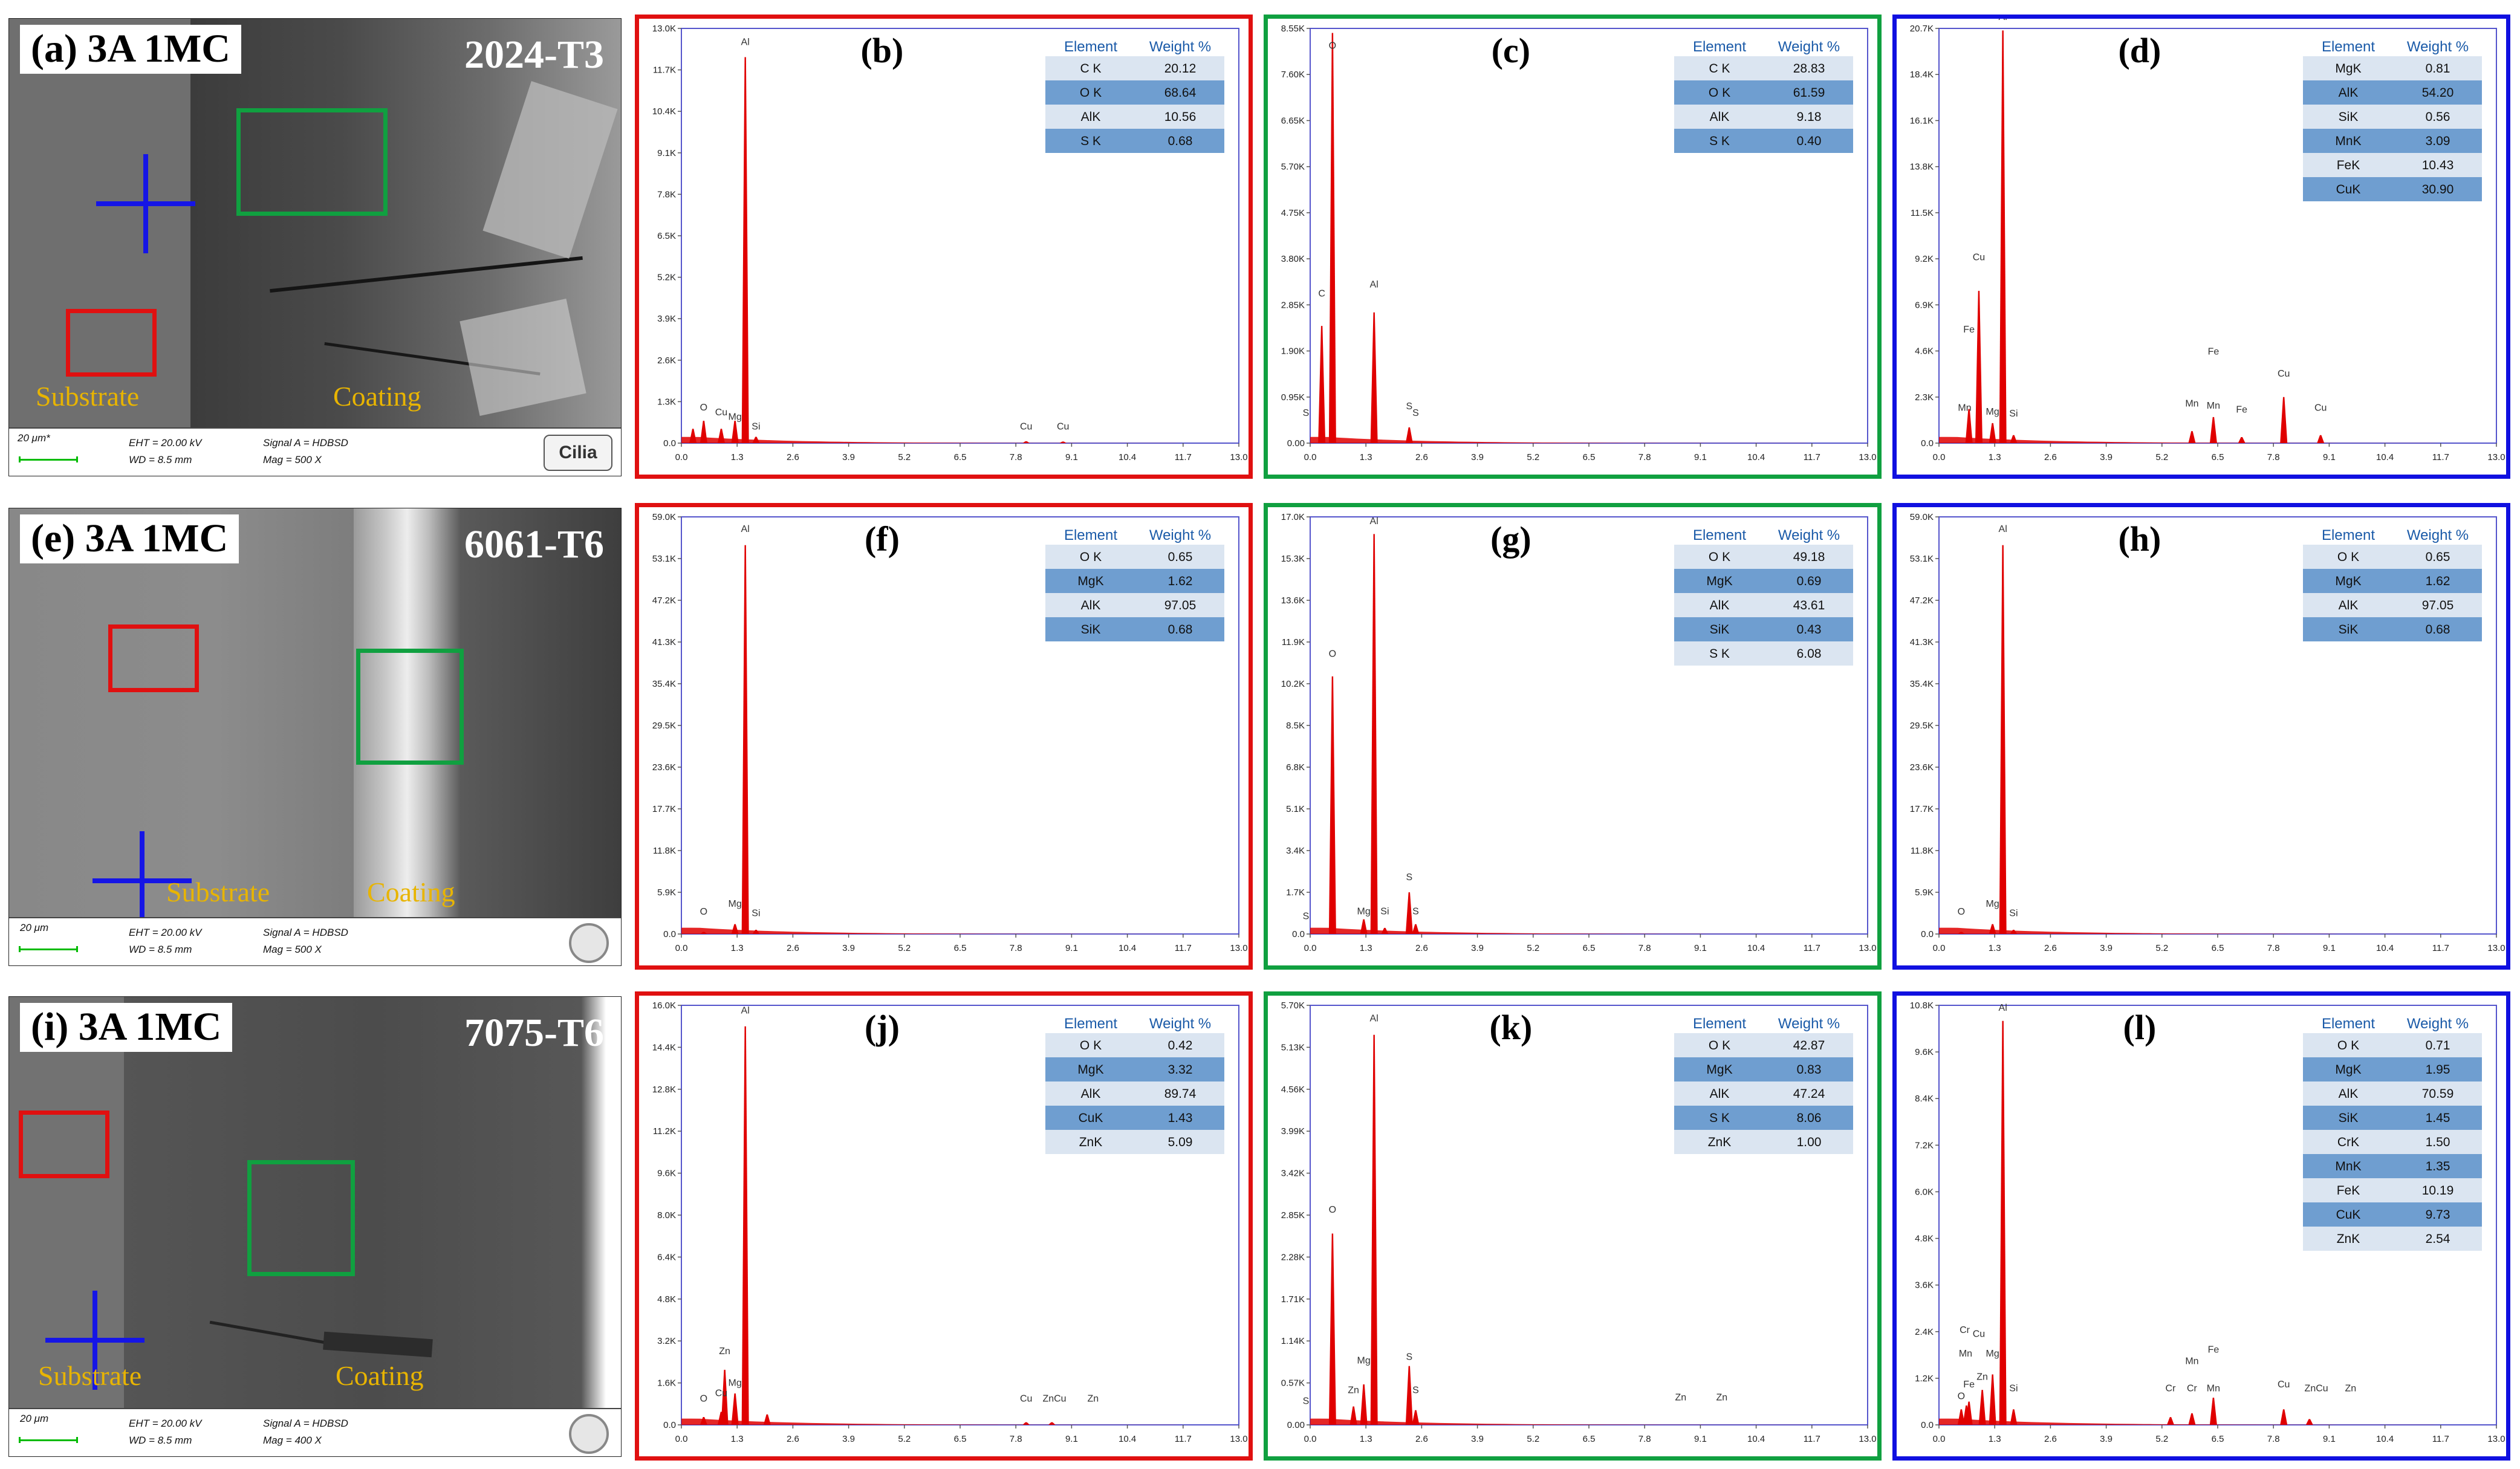 This screenshot has width=2520, height=1469. I want to click on spectrum-background, so click(2217, 439).